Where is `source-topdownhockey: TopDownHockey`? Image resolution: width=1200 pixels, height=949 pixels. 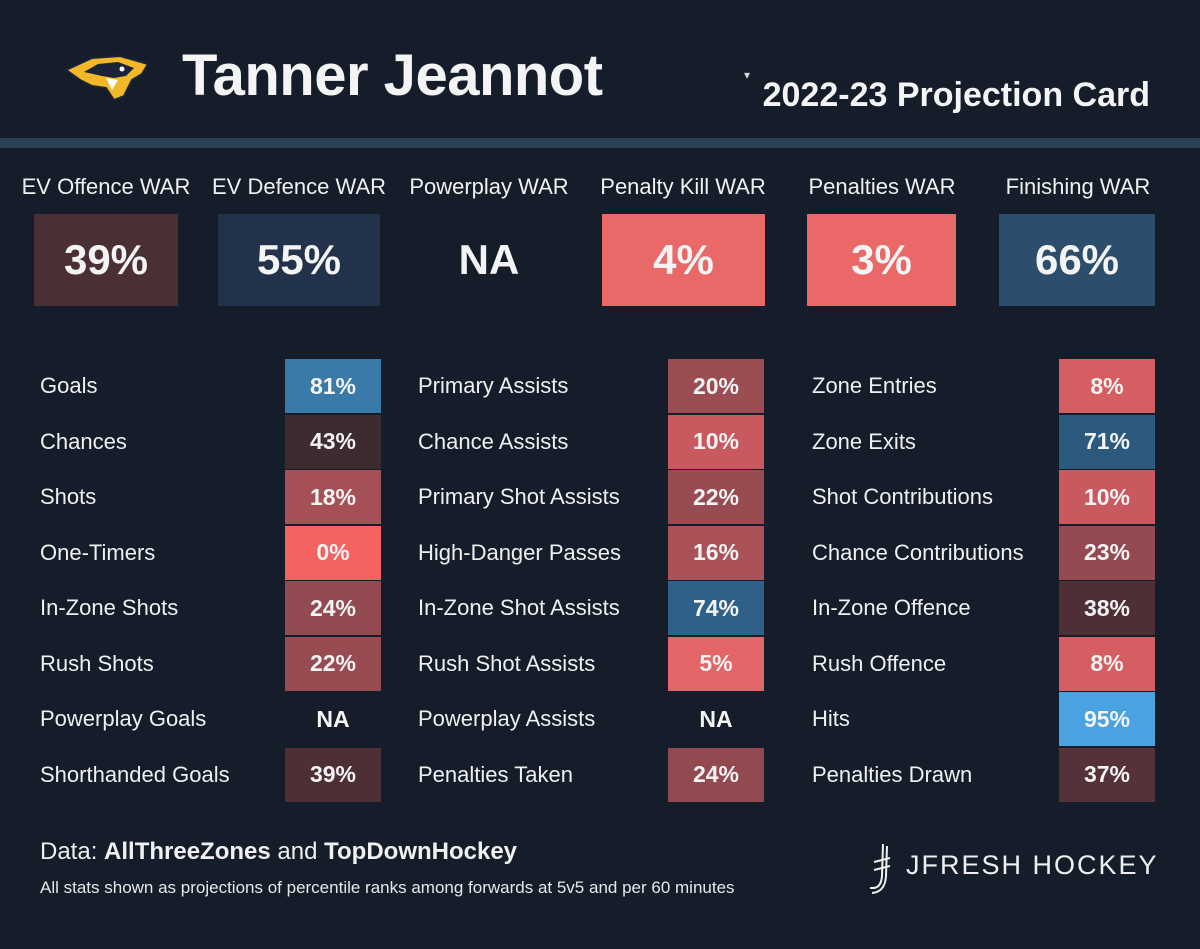
source-topdownhockey: TopDownHockey is located at coordinates (421, 851).